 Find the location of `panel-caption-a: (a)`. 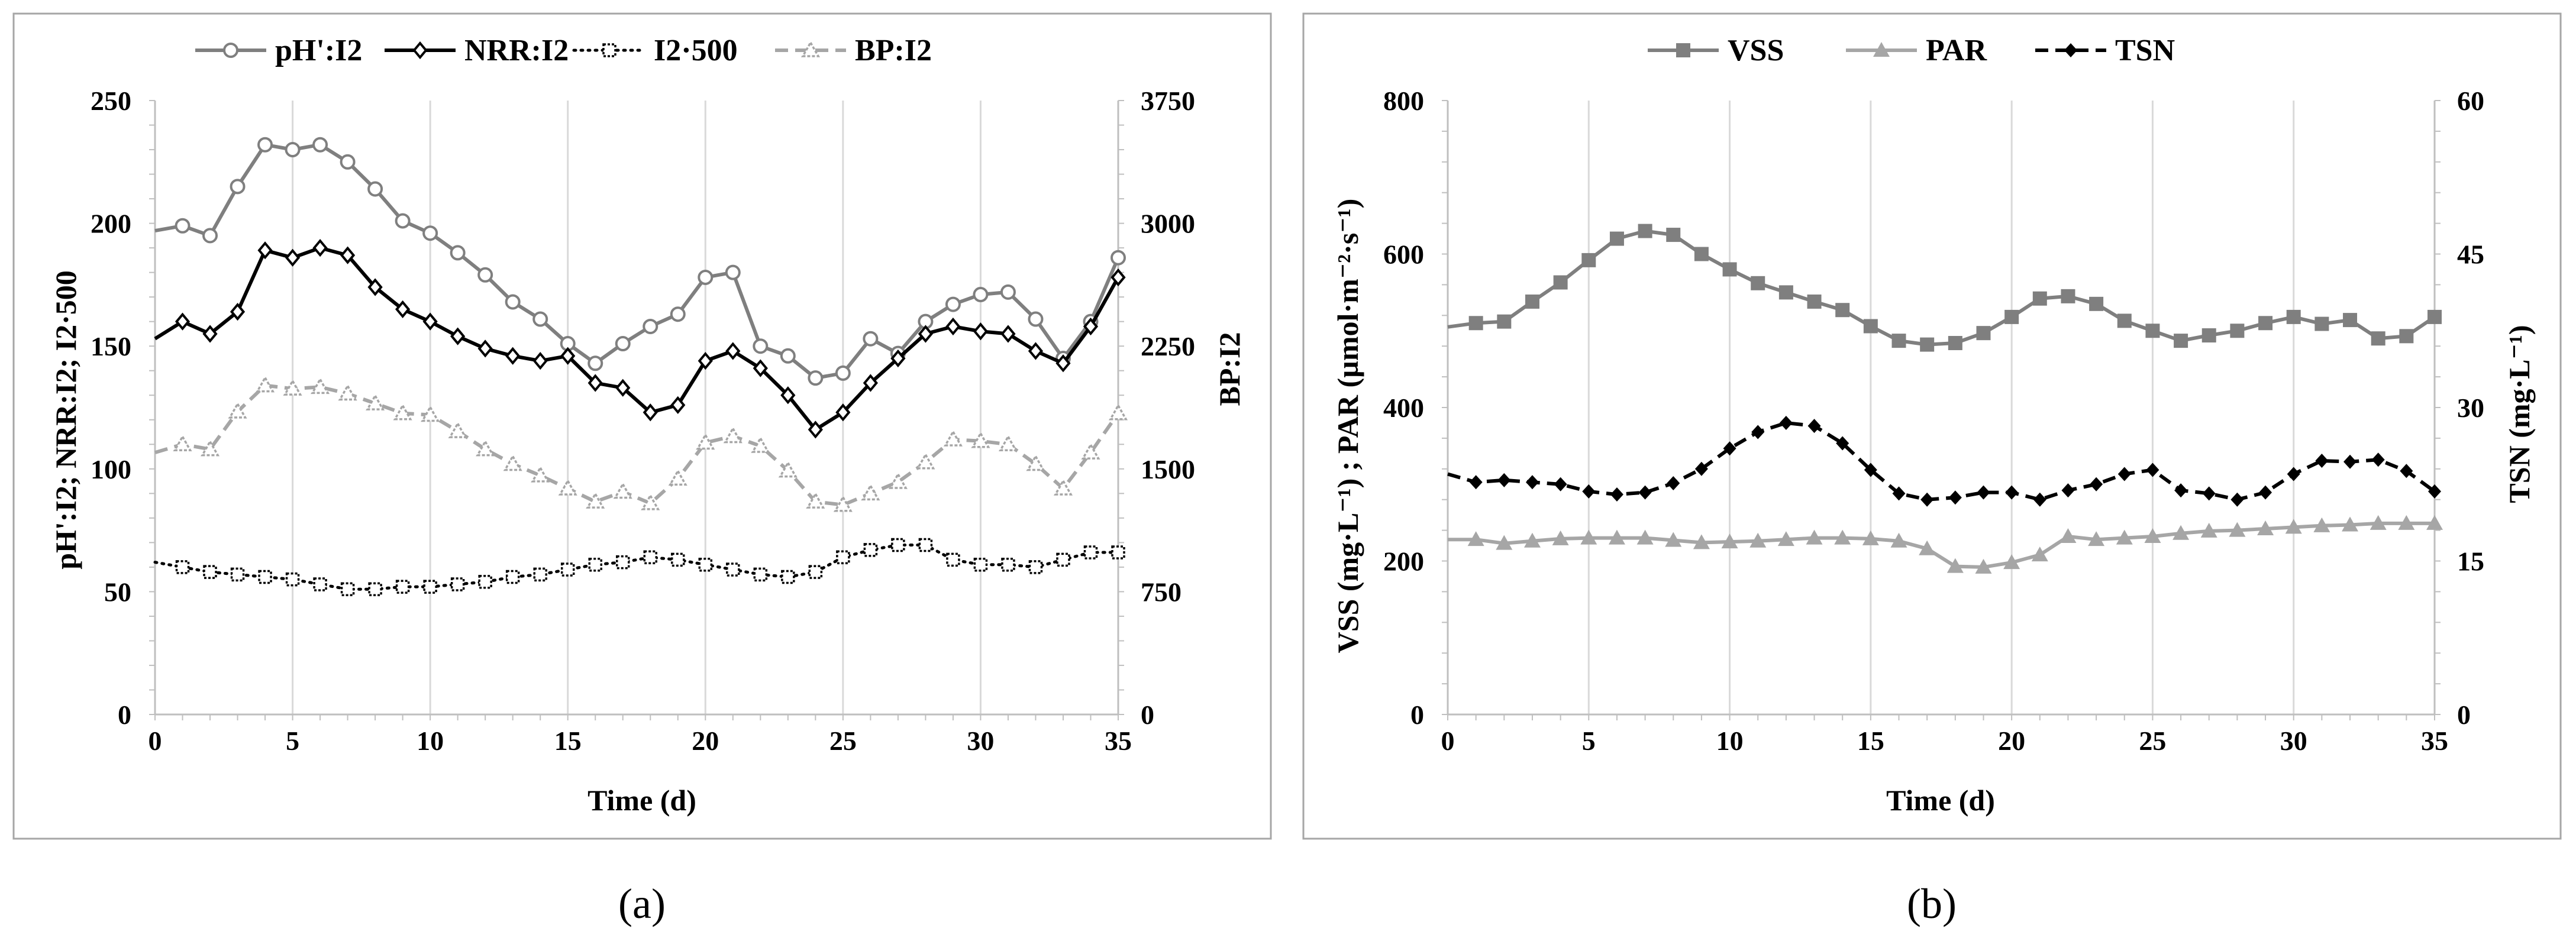

panel-caption-a: (a) is located at coordinates (642, 903).